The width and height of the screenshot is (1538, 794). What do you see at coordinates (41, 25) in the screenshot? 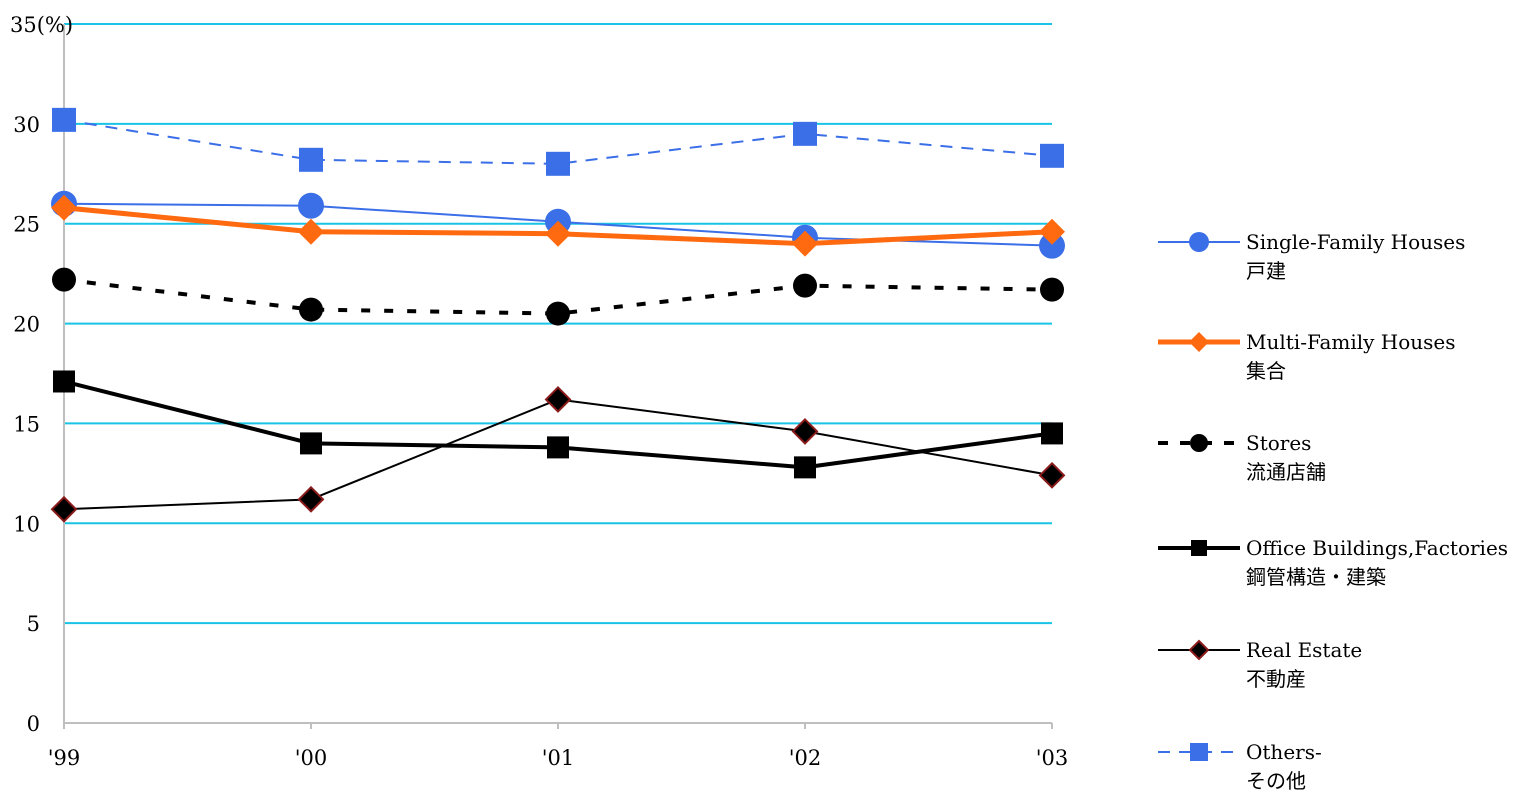
I see `y-axis-top-label: 35(%)` at bounding box center [41, 25].